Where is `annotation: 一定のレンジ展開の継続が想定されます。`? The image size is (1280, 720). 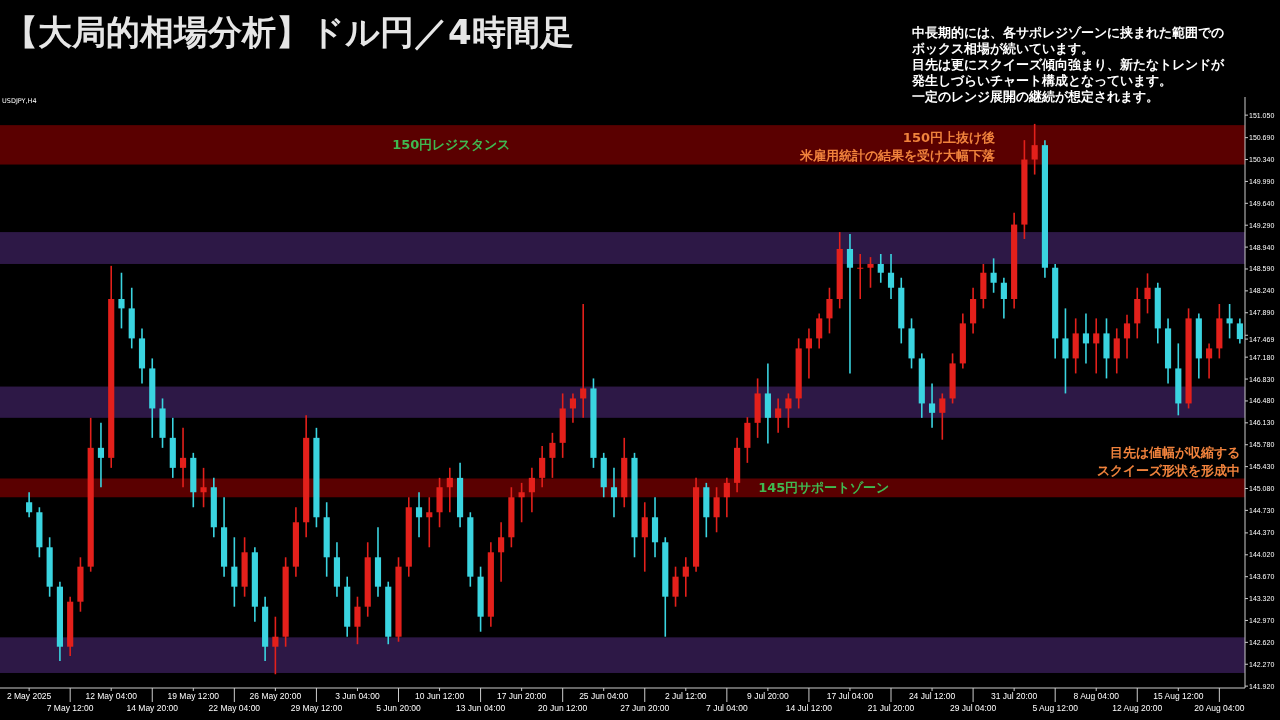 annotation: 一定のレンジ展開の継続が想定されます。 is located at coordinates (1035, 96).